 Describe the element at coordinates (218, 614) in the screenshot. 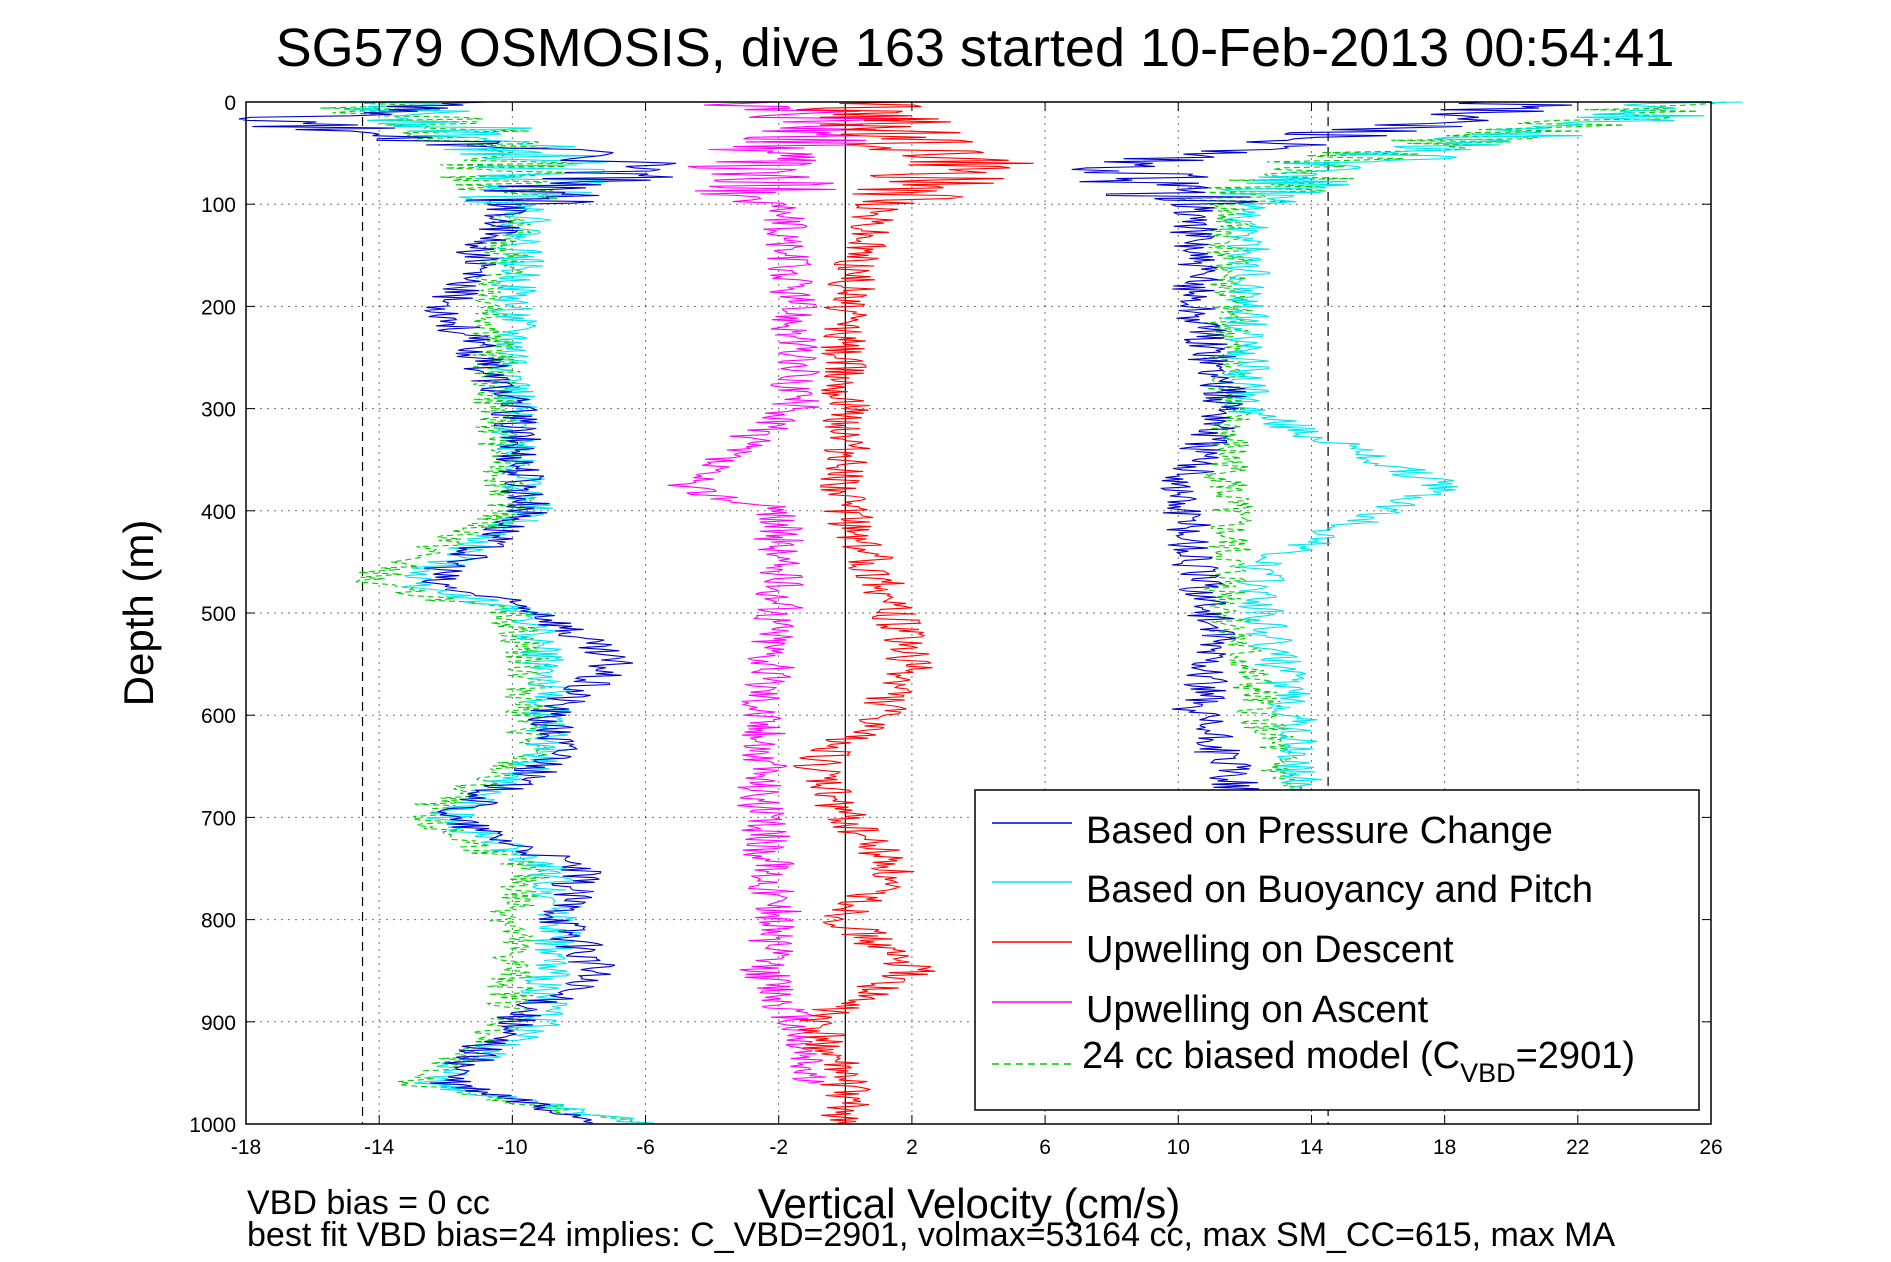

I see `y-tick-label: 500` at that location.